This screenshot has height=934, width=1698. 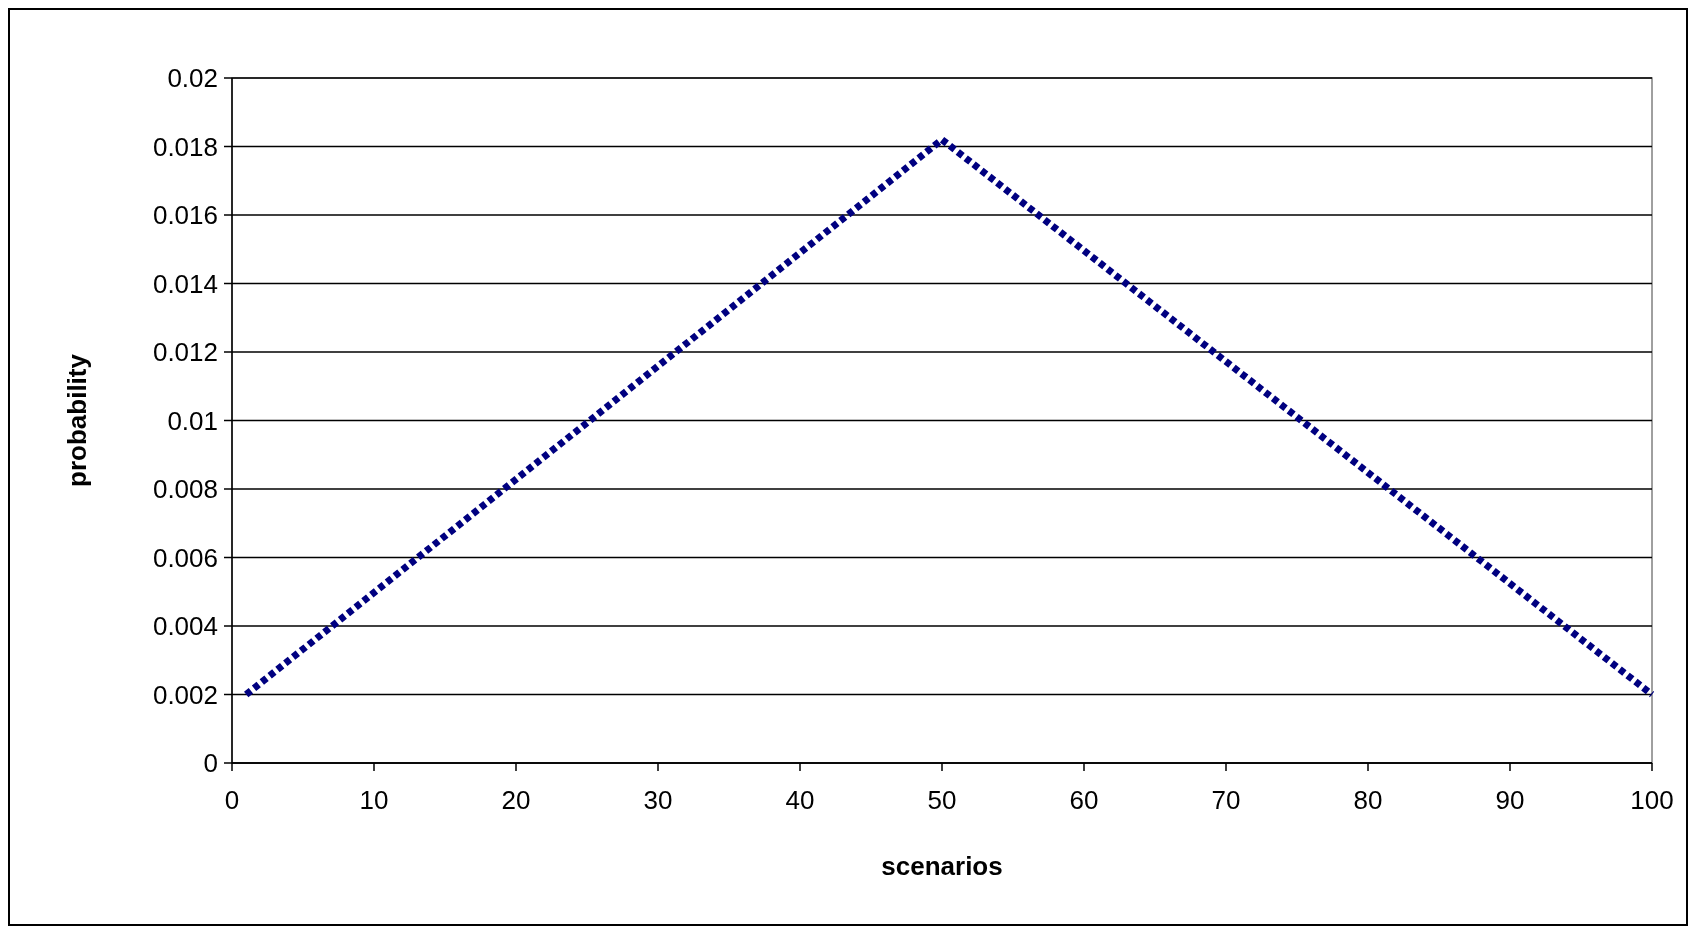 I want to click on x-tick-label: 0, so click(x=232, y=800).